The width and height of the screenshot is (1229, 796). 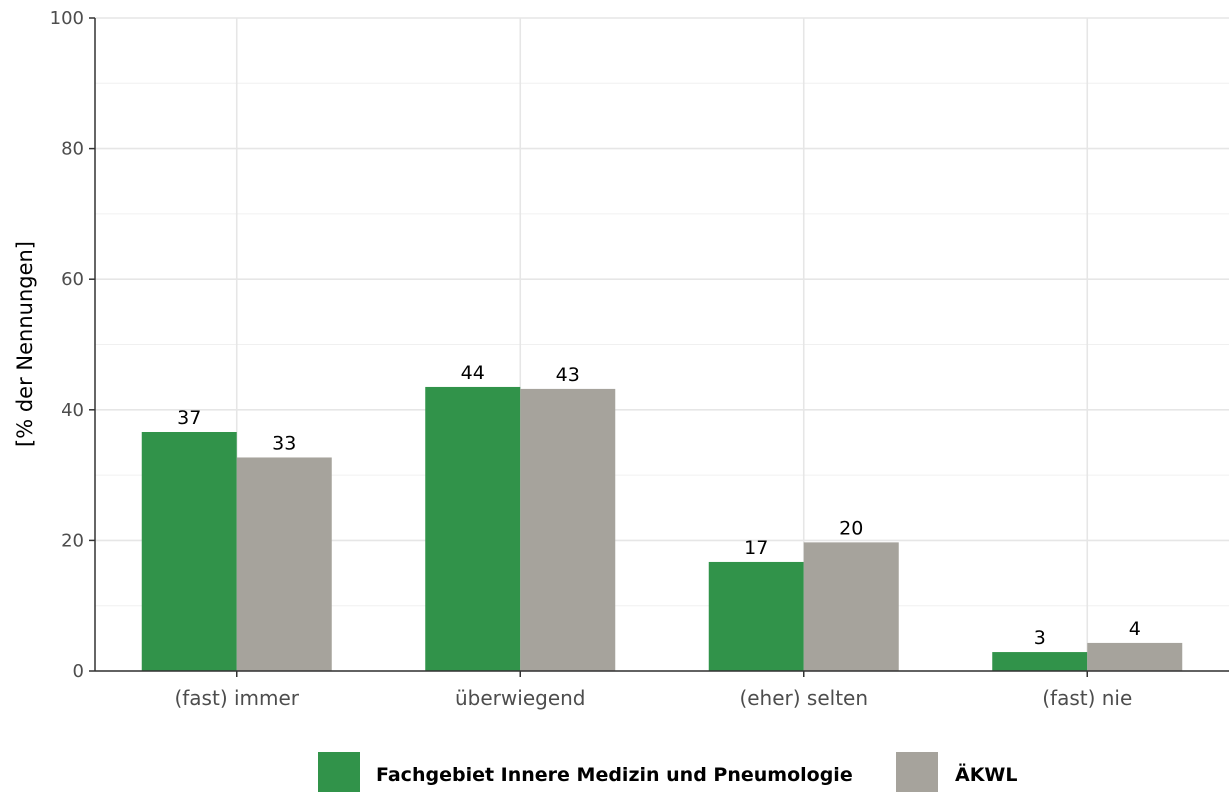 What do you see at coordinates (1040, 638) in the screenshot?
I see `bar-value-label: 3` at bounding box center [1040, 638].